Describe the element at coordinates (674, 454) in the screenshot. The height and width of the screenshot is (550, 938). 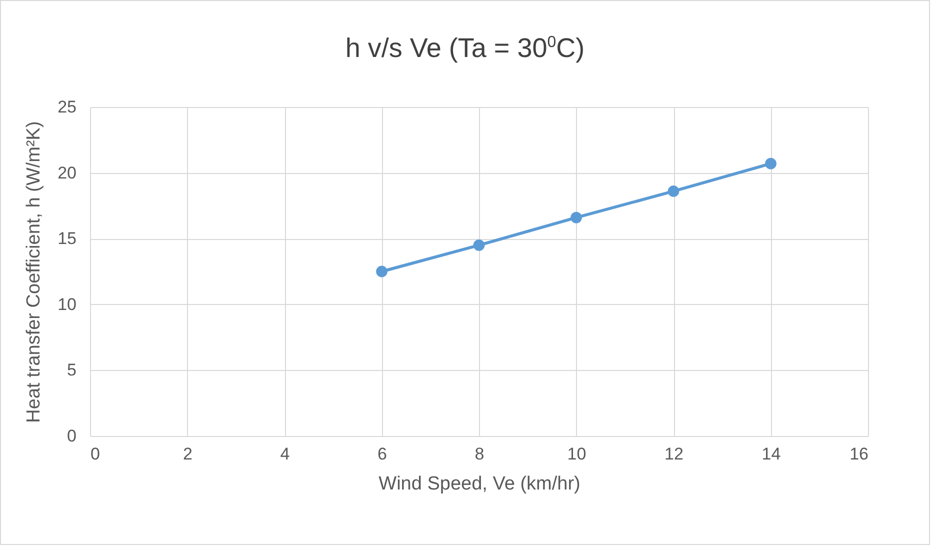
I see `x-tick-label: 12` at that location.